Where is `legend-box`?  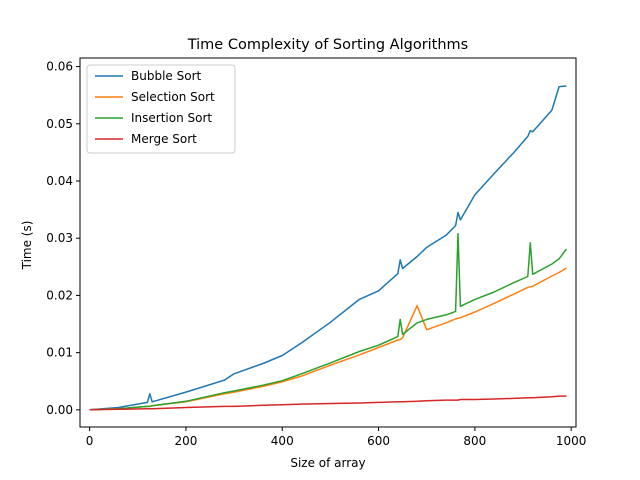
legend-box is located at coordinates (161, 109).